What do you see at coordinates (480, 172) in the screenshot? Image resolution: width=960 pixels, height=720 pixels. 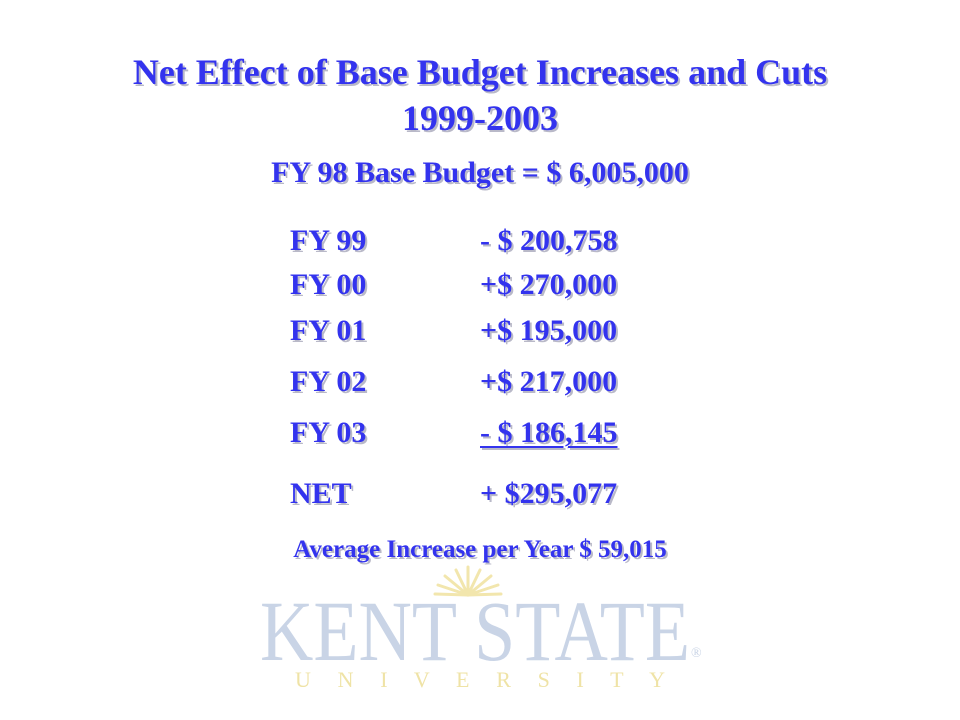 I see `base-budget-subtitle: FY 98 Base Budget = $ 6,005,000` at bounding box center [480, 172].